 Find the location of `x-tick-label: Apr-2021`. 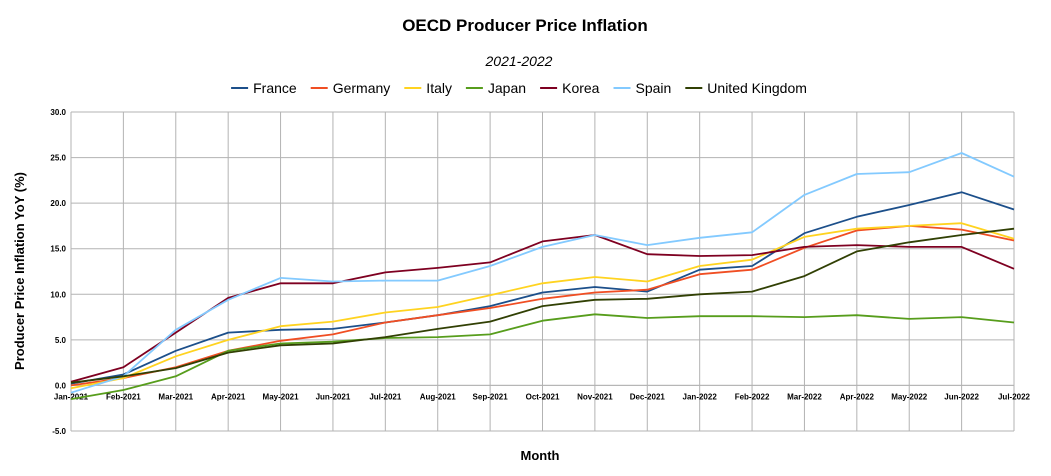

x-tick-label: Apr-2021 is located at coordinates (228, 396).